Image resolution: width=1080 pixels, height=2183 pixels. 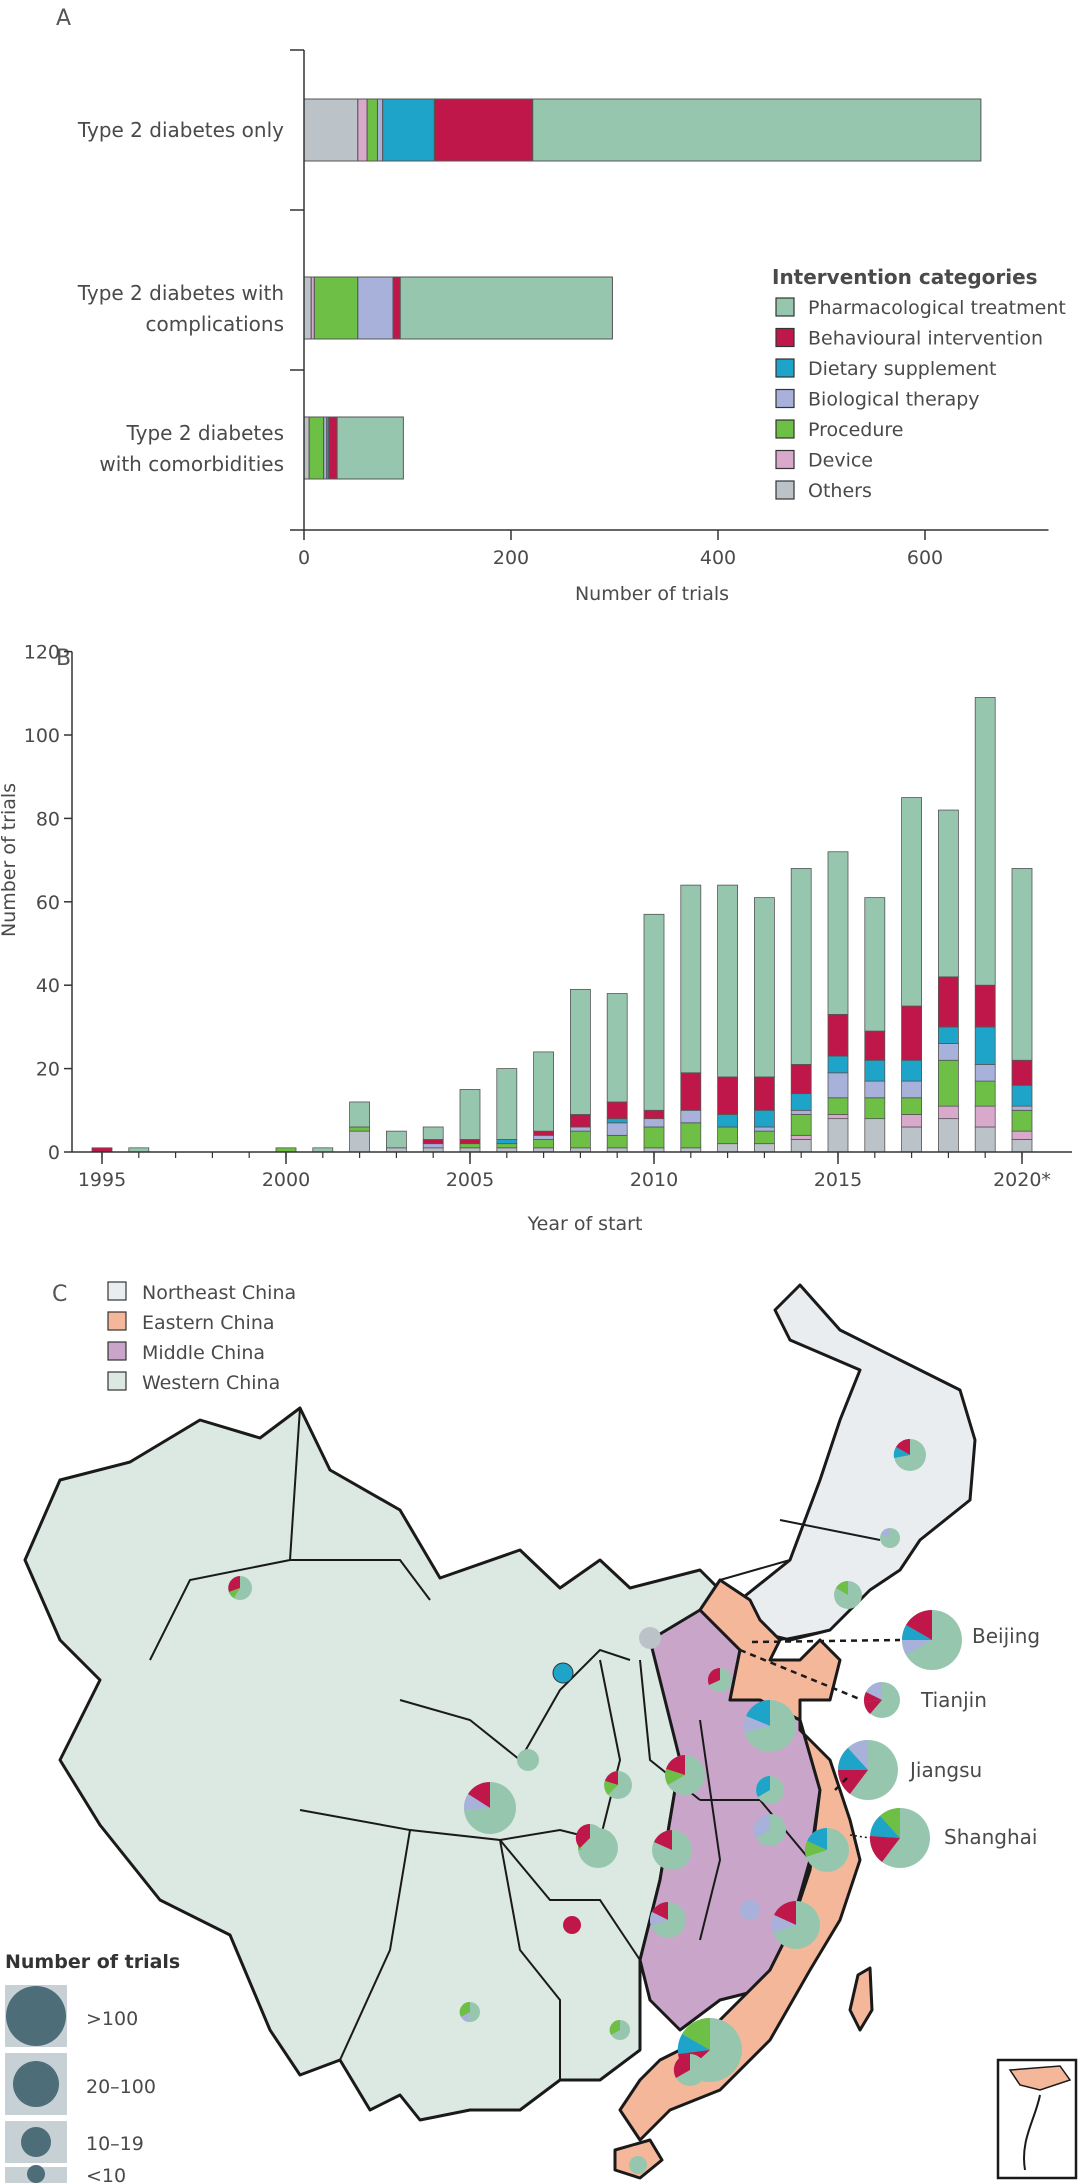 I want to click on panel-a-legend-swatch-dietary-supplement, so click(x=785, y=368).